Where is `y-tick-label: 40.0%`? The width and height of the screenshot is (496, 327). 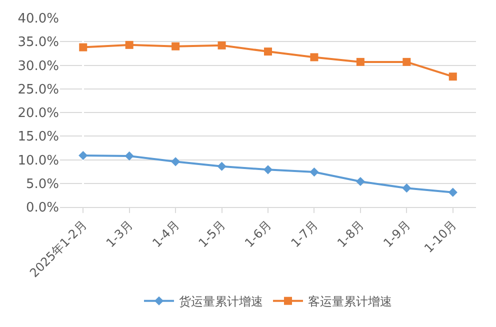 y-tick-label: 40.0% is located at coordinates (38, 19).